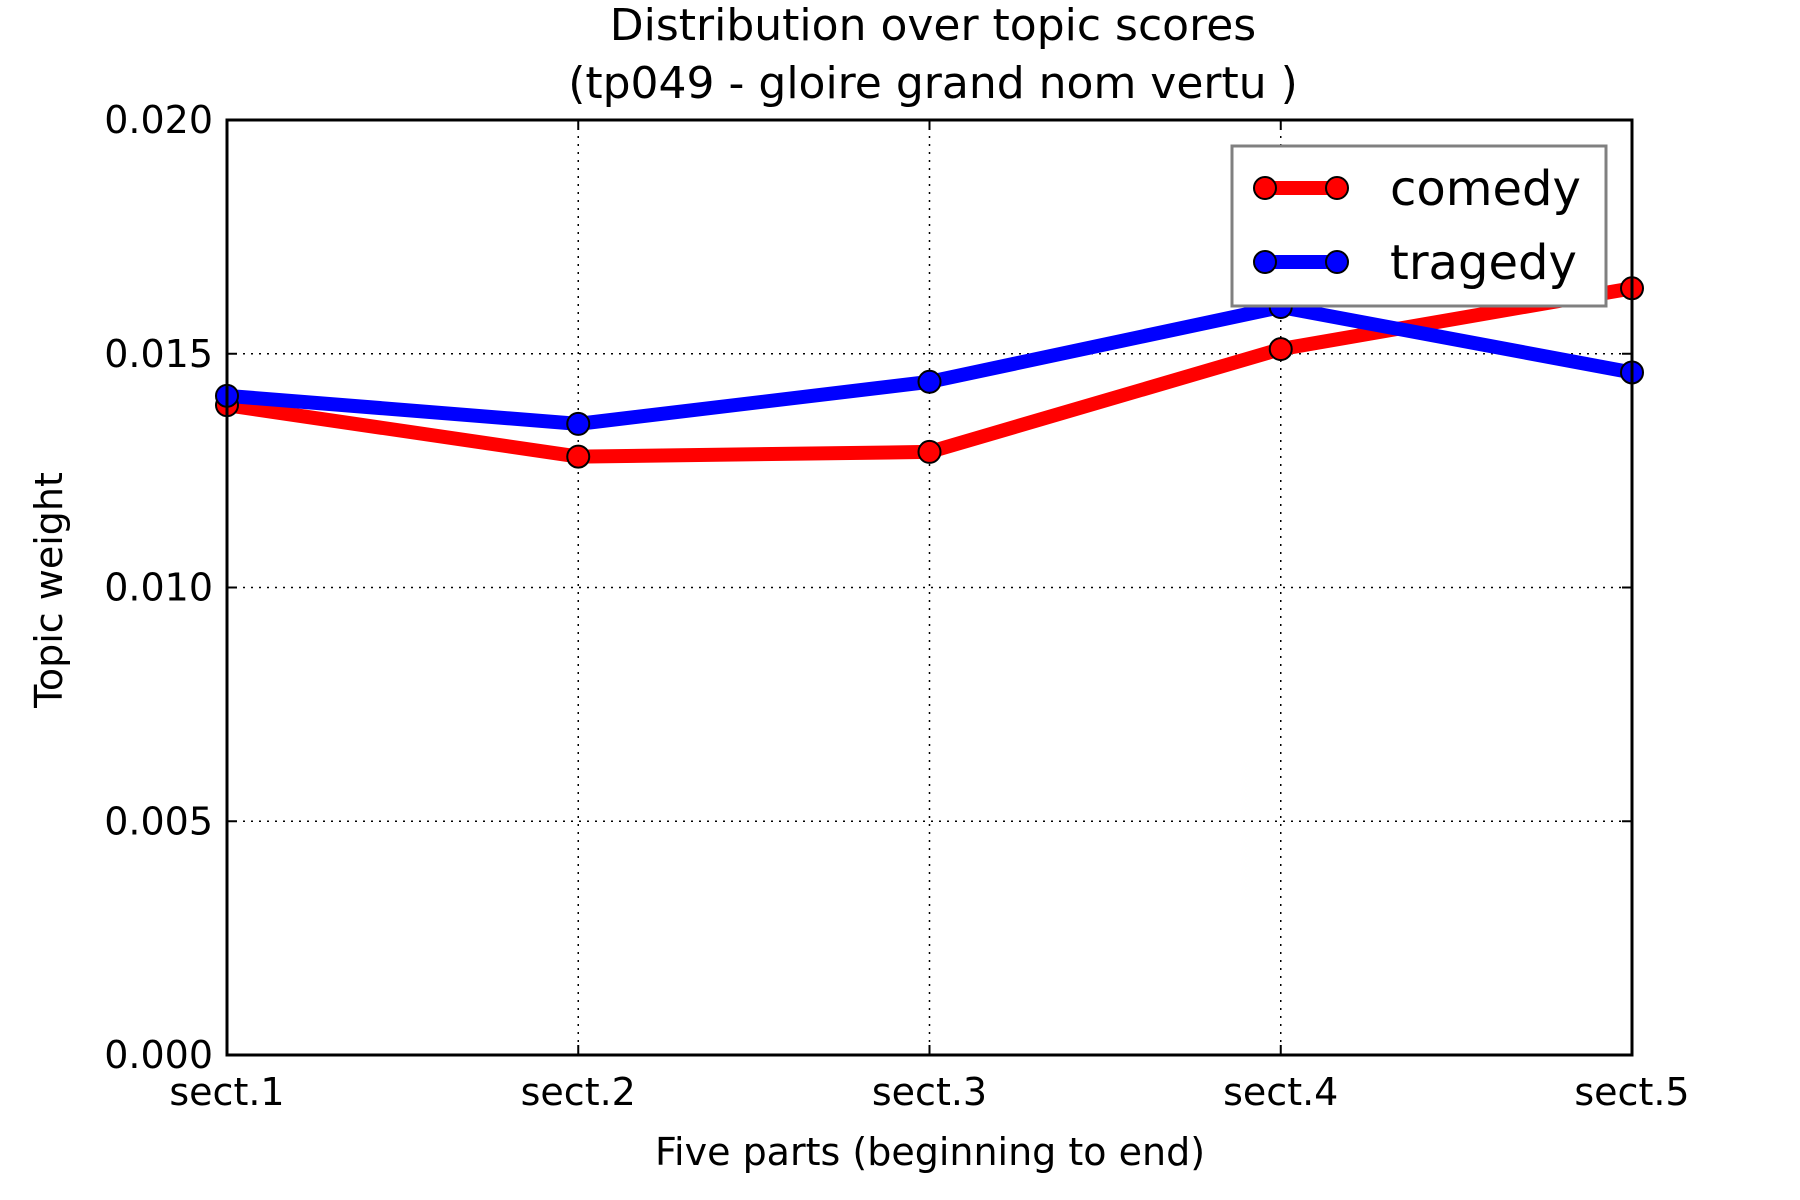 The height and width of the screenshot is (1200, 1800). What do you see at coordinates (226, 1092) in the screenshot?
I see `x-tick-label: sect.1` at bounding box center [226, 1092].